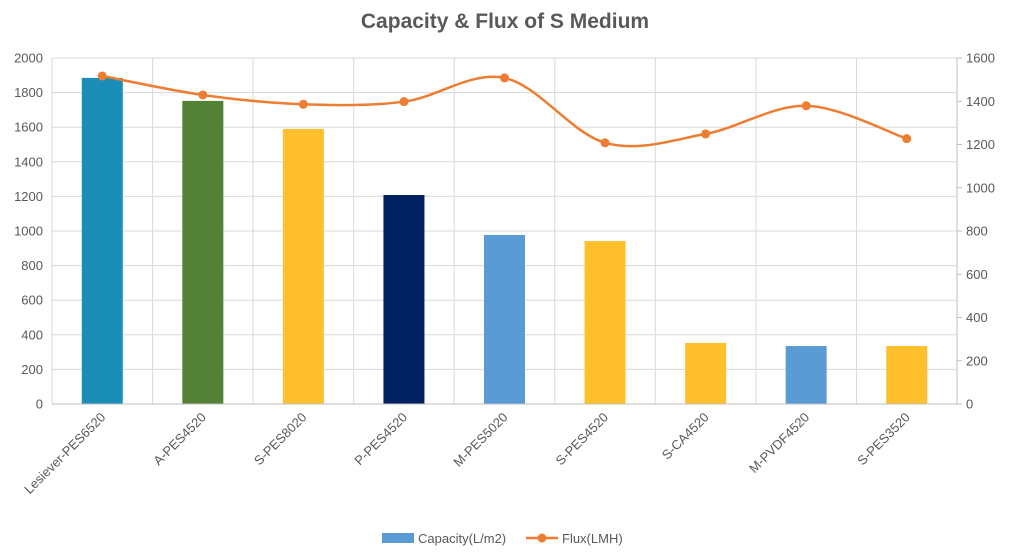 The height and width of the screenshot is (557, 1010). Describe the element at coordinates (28, 92) in the screenshot. I see `left-axis-tick-label: 1800` at that location.